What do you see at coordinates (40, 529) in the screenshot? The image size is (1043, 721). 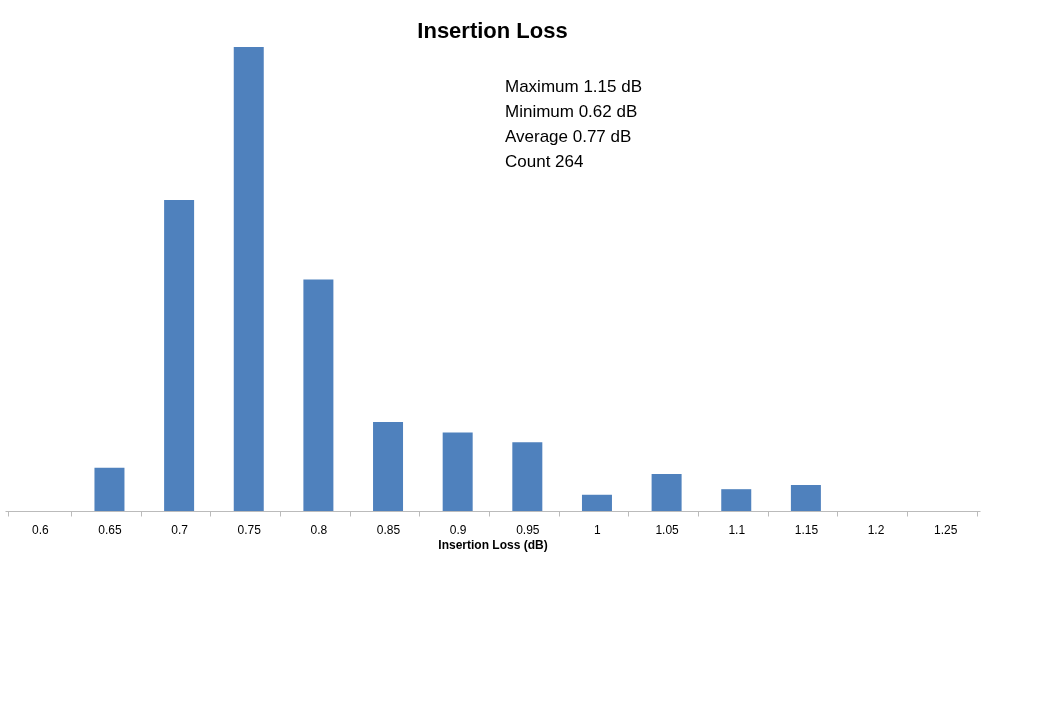 I see `x-tick-label: 0.6` at bounding box center [40, 529].